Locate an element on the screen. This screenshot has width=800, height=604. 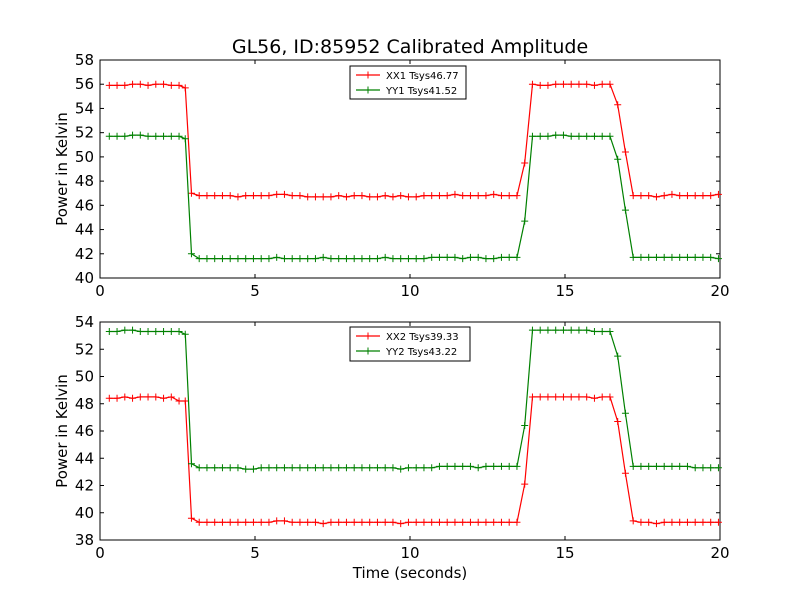
x-tick-label: 15 is located at coordinates (564, 553).